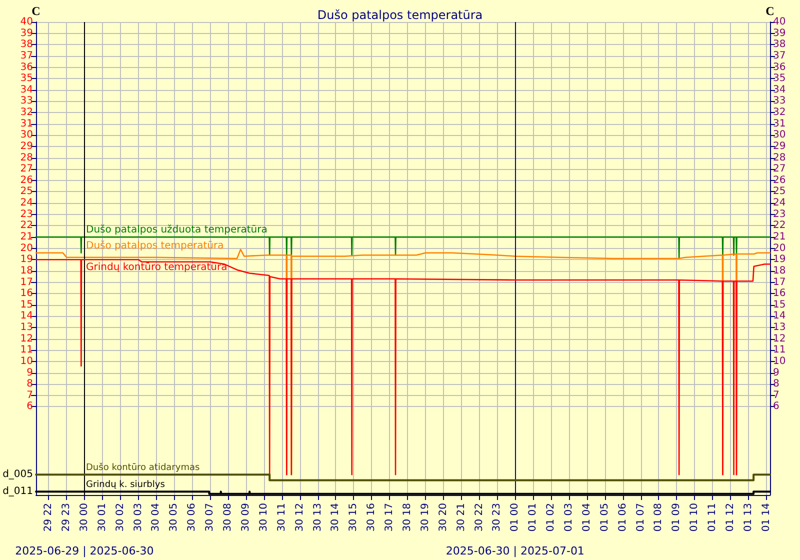 This screenshot has height=560, width=800. Describe the element at coordinates (26, 270) in the screenshot. I see `y-tick-label: 18` at that location.